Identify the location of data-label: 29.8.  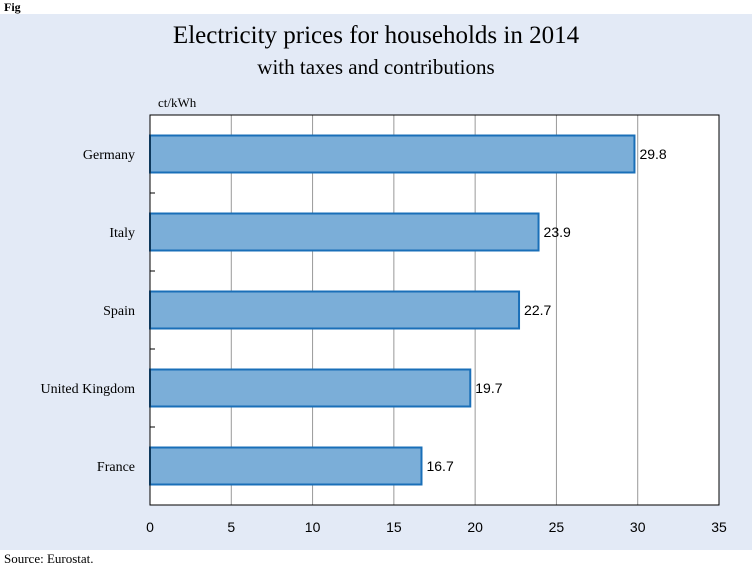
(652, 154).